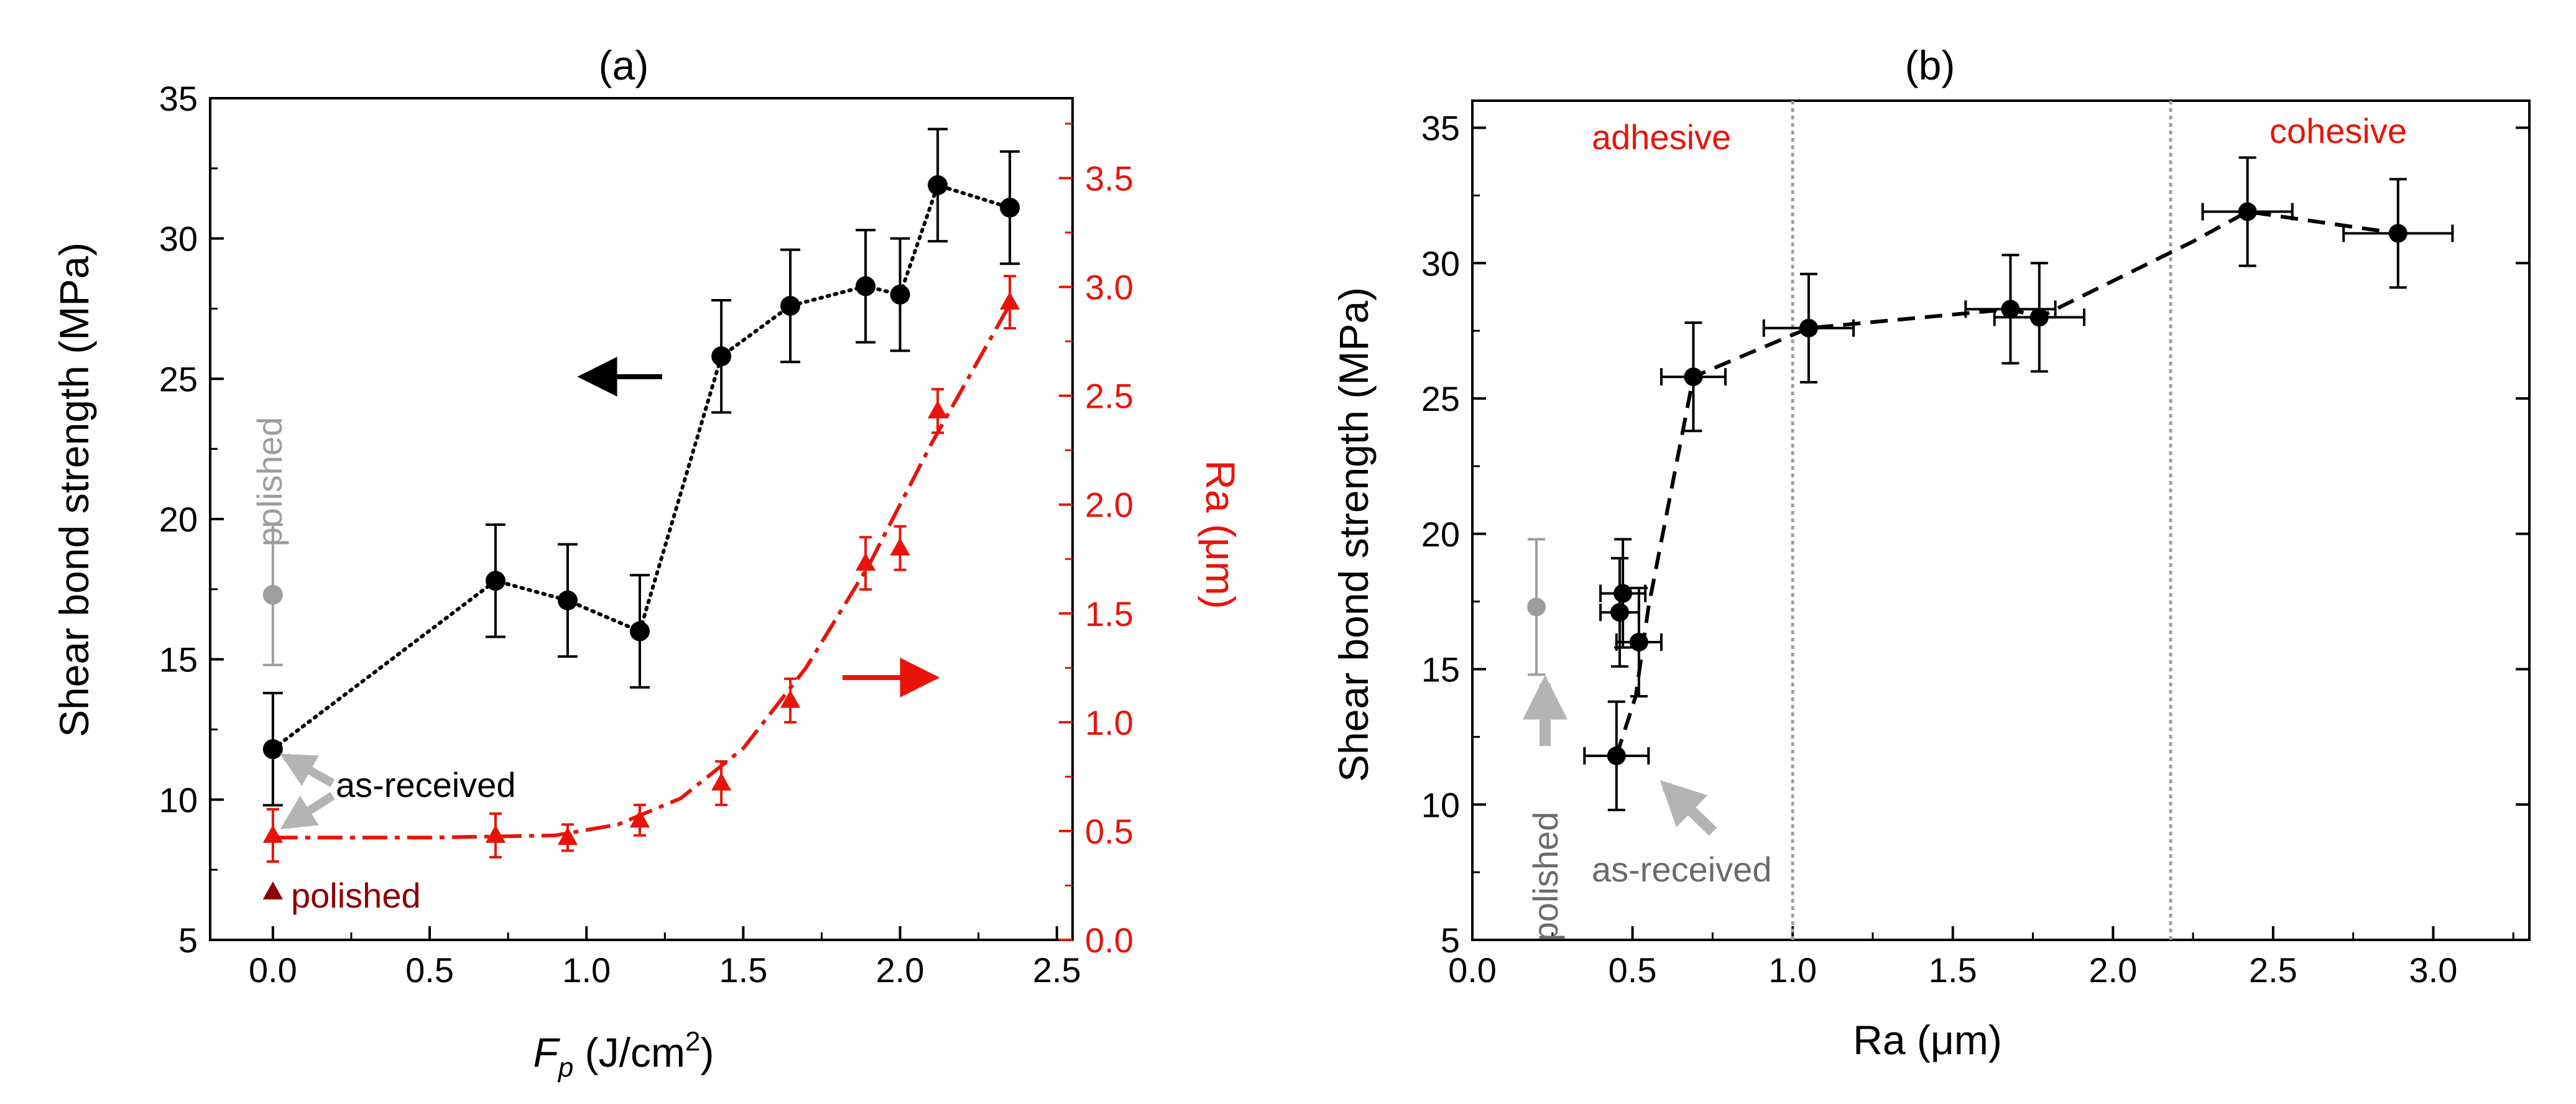  Describe the element at coordinates (269, 482) in the screenshot. I see `polished-label-vertical: polished` at that location.